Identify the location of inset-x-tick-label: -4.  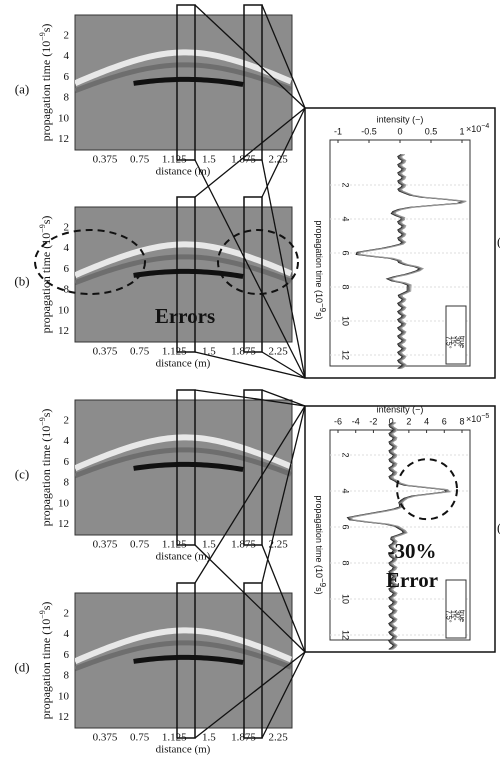
(356, 421).